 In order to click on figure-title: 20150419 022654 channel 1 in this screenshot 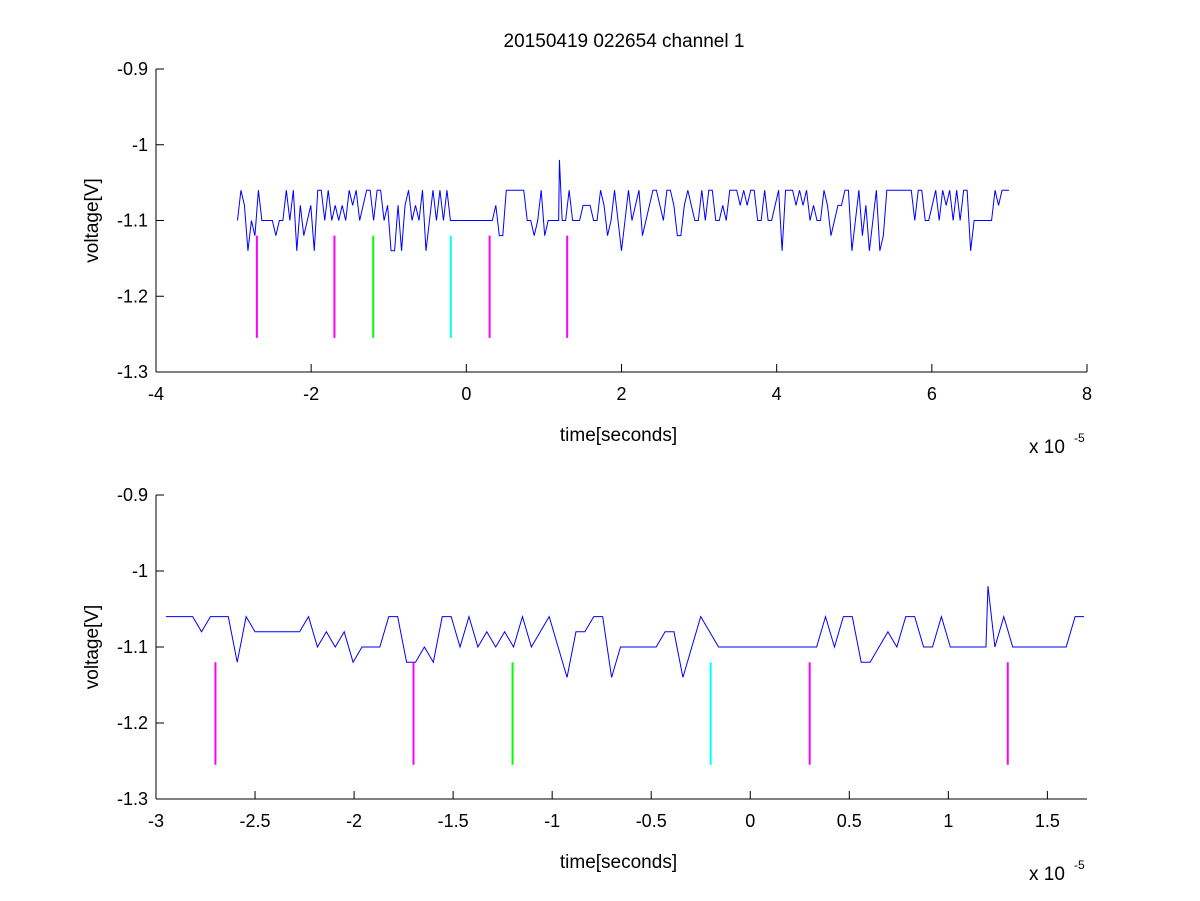, I will do `click(624, 41)`.